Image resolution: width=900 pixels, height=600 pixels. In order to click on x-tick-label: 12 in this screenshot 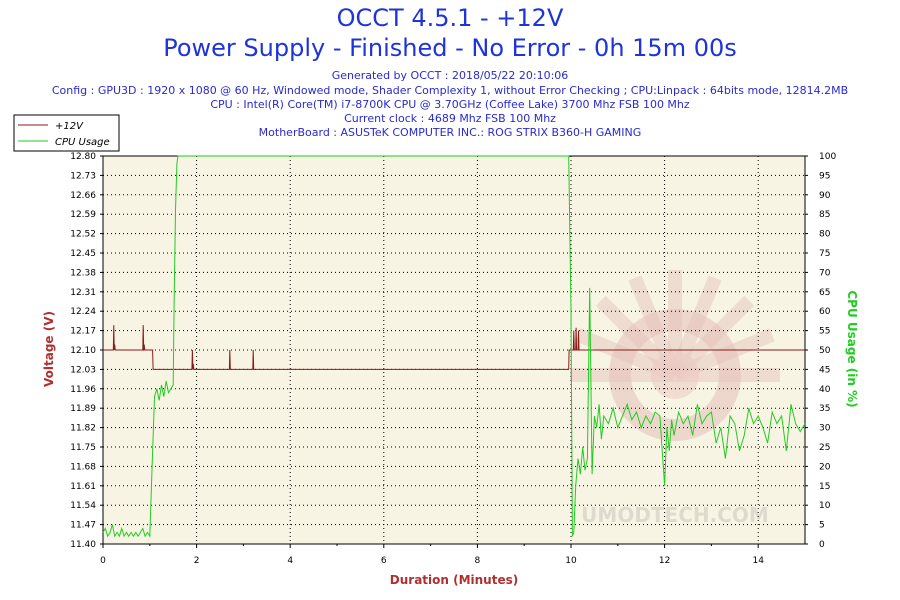, I will do `click(664, 561)`.